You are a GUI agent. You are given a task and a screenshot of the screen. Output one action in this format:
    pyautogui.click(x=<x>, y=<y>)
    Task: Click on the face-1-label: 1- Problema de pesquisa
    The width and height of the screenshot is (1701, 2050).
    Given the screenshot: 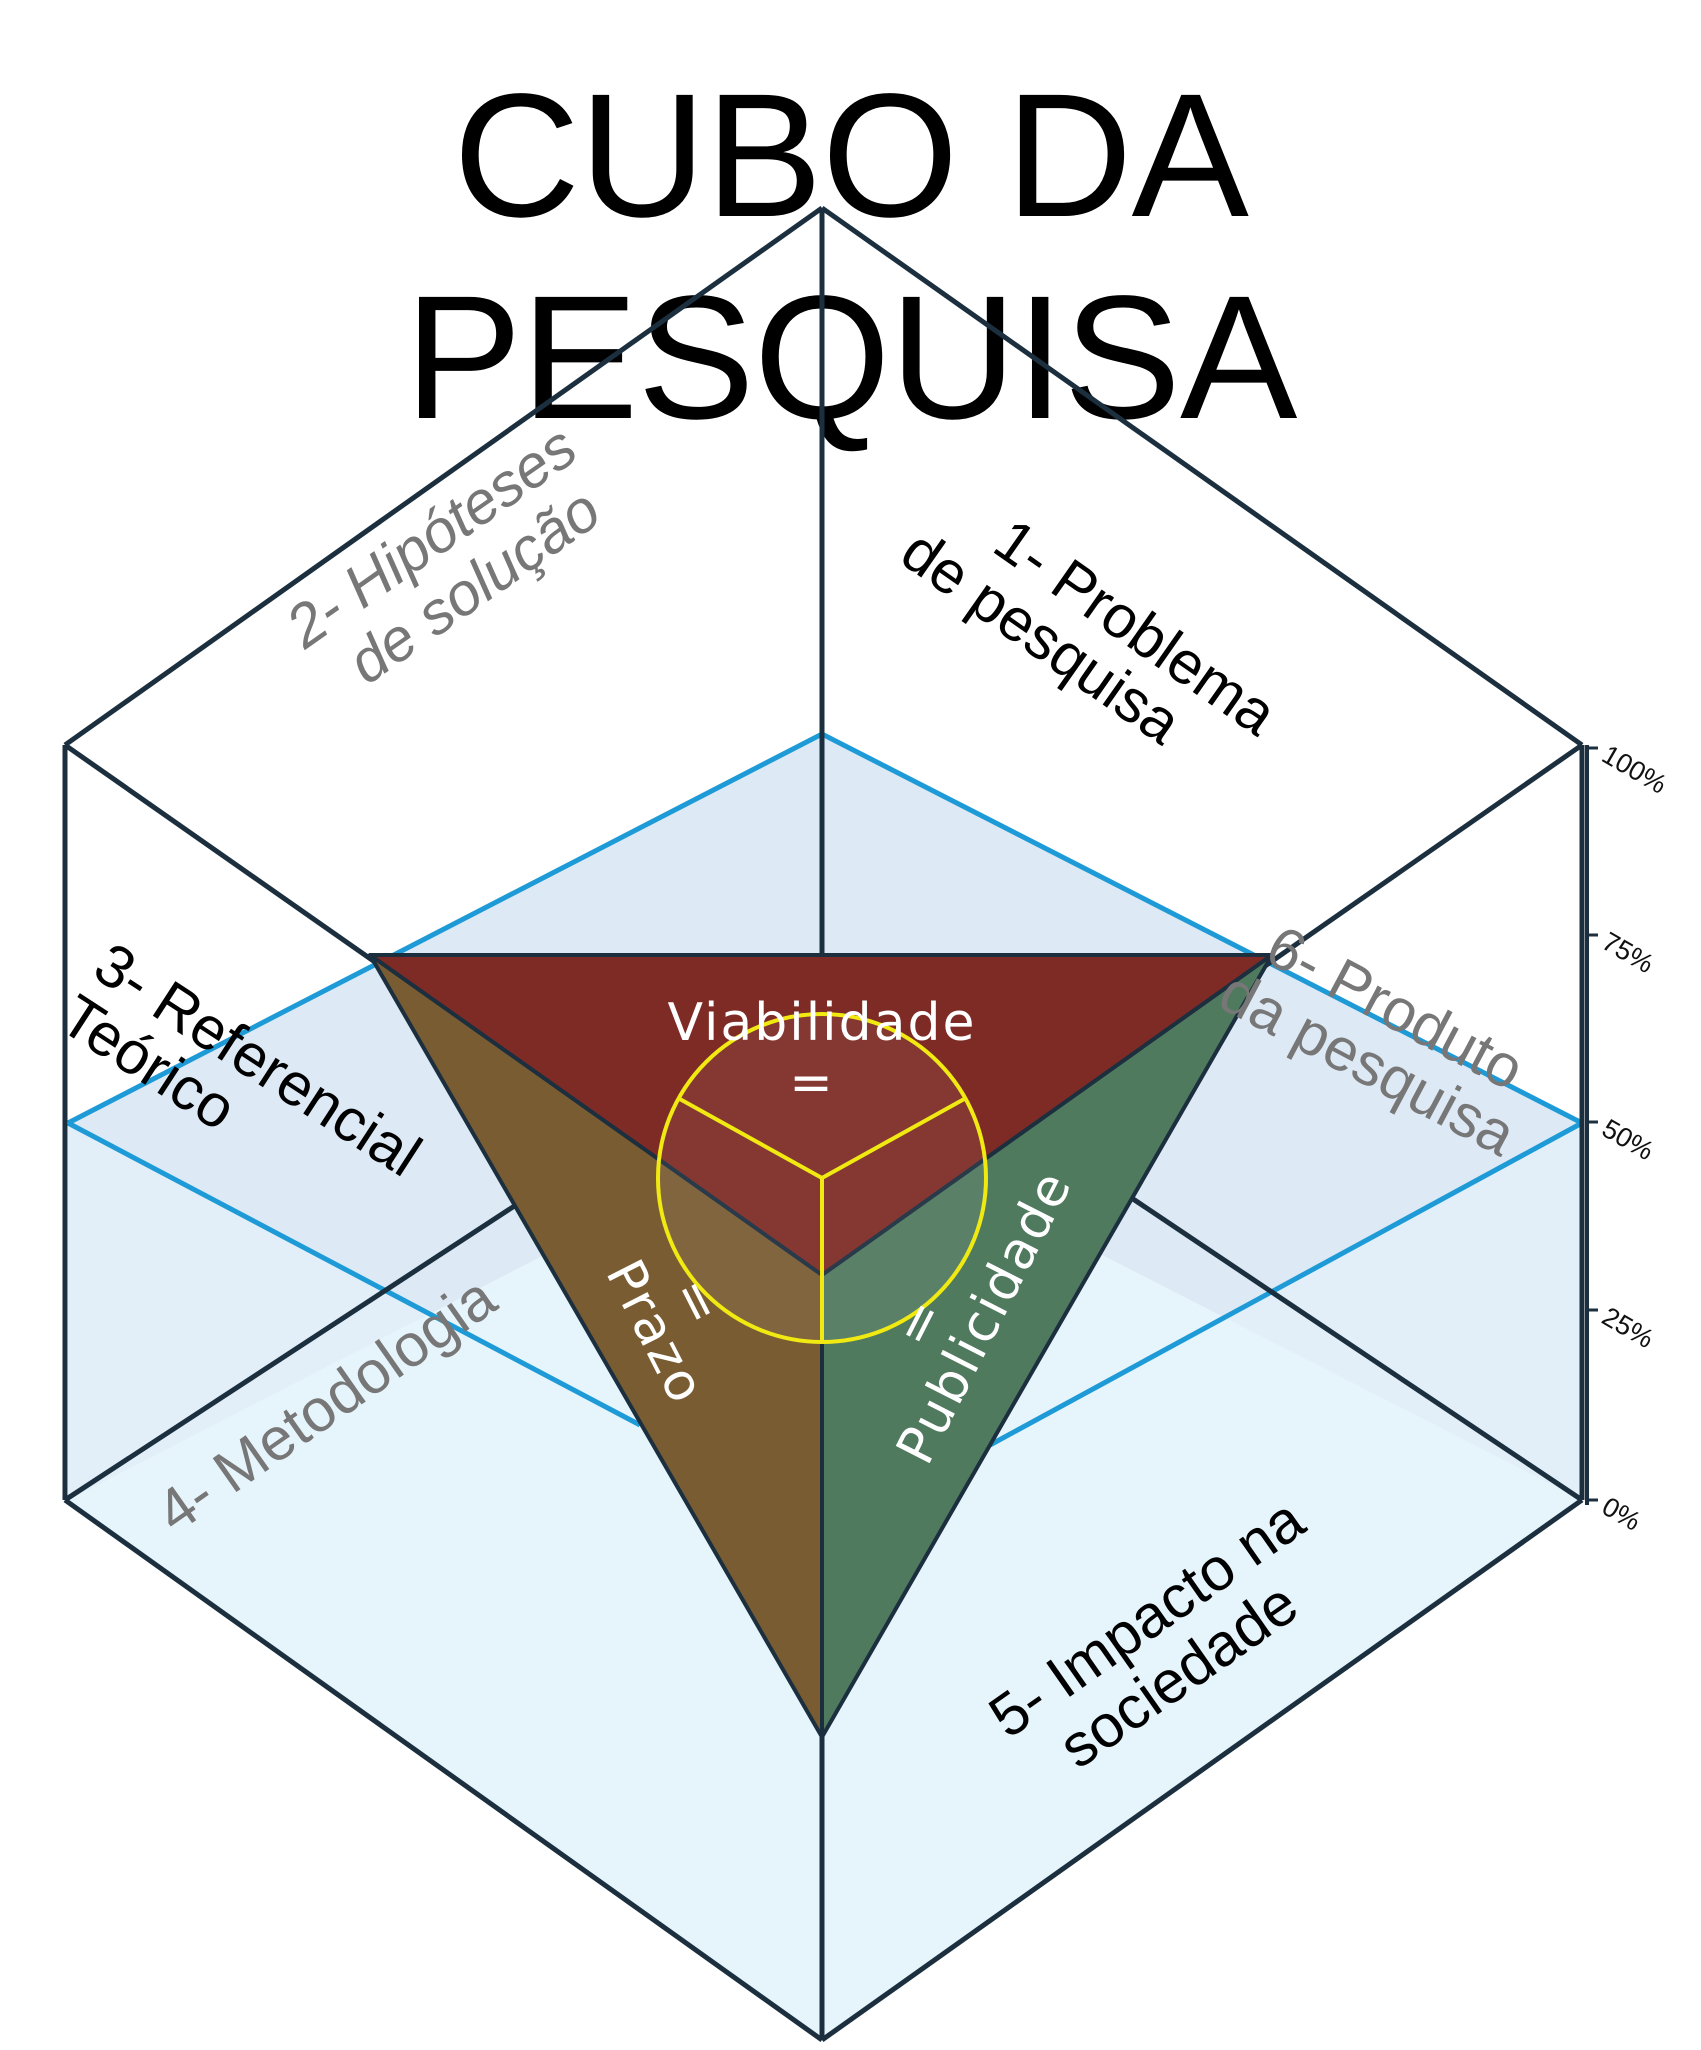 What is the action you would take?
    pyautogui.click(x=1090, y=631)
    